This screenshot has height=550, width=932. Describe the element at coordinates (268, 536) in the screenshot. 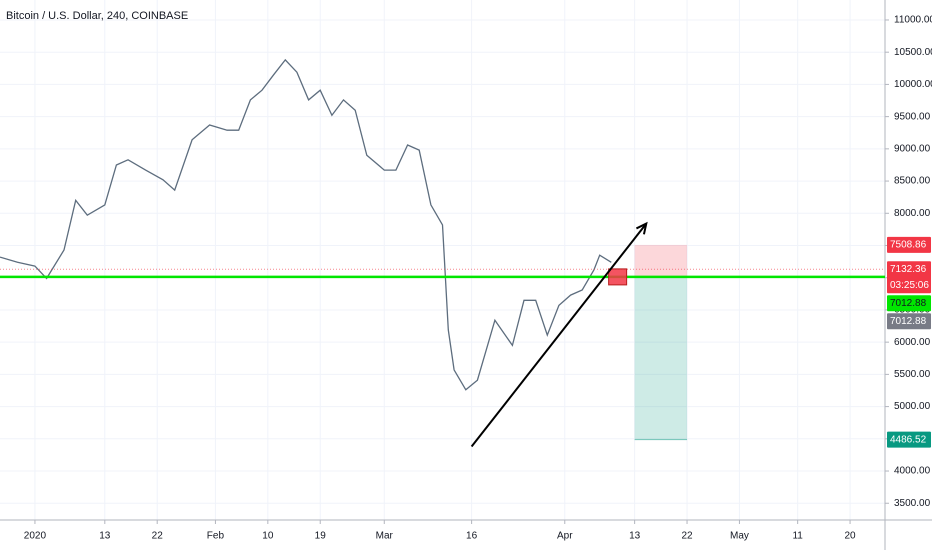

I see `x-tick-label: 10` at that location.